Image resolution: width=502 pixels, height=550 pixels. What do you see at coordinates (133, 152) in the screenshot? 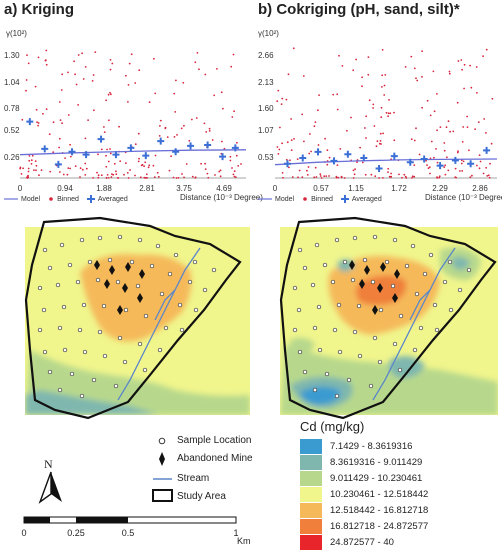
I see `model-line` at bounding box center [133, 152].